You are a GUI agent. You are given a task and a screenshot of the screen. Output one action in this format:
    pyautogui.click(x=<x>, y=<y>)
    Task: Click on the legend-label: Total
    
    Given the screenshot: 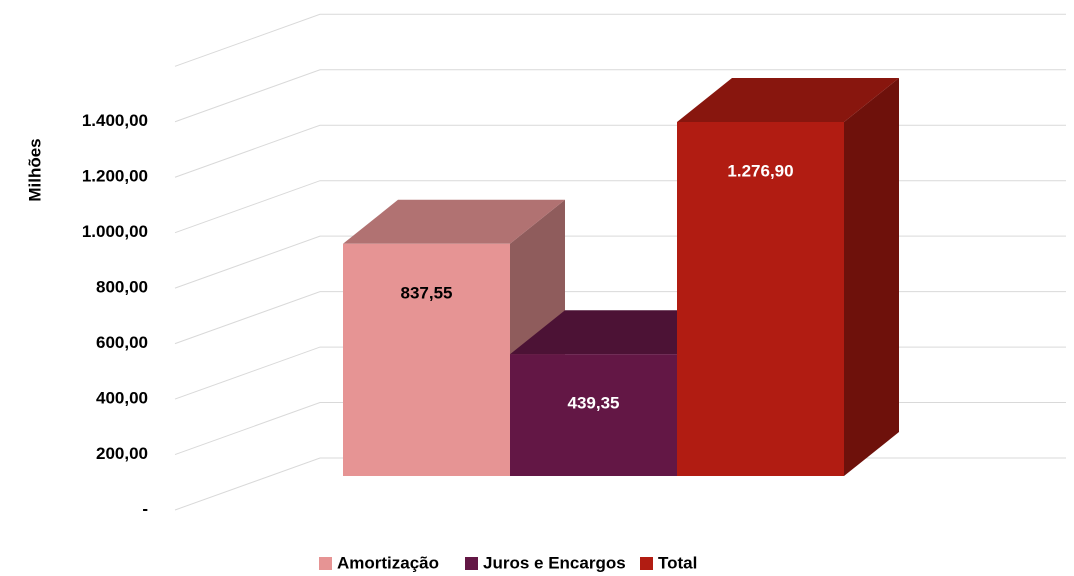 What is the action you would take?
    pyautogui.click(x=677, y=562)
    